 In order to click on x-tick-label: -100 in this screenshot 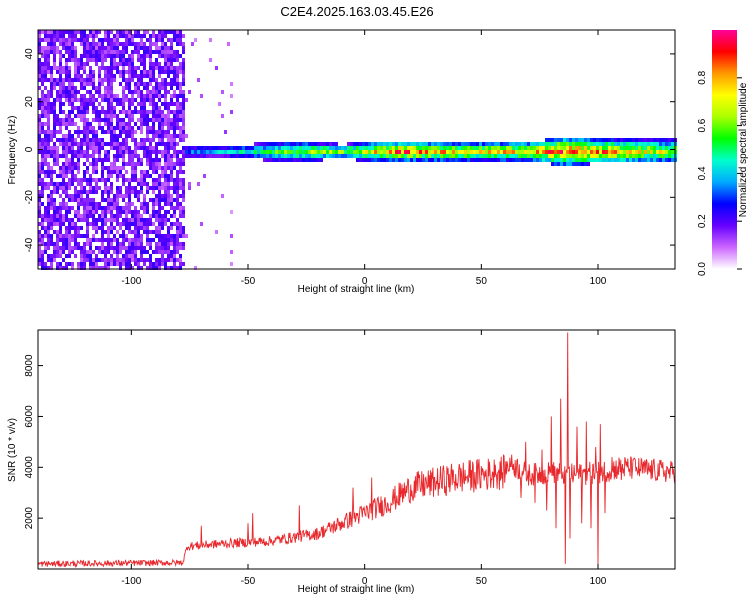, I will do `click(131, 281)`.